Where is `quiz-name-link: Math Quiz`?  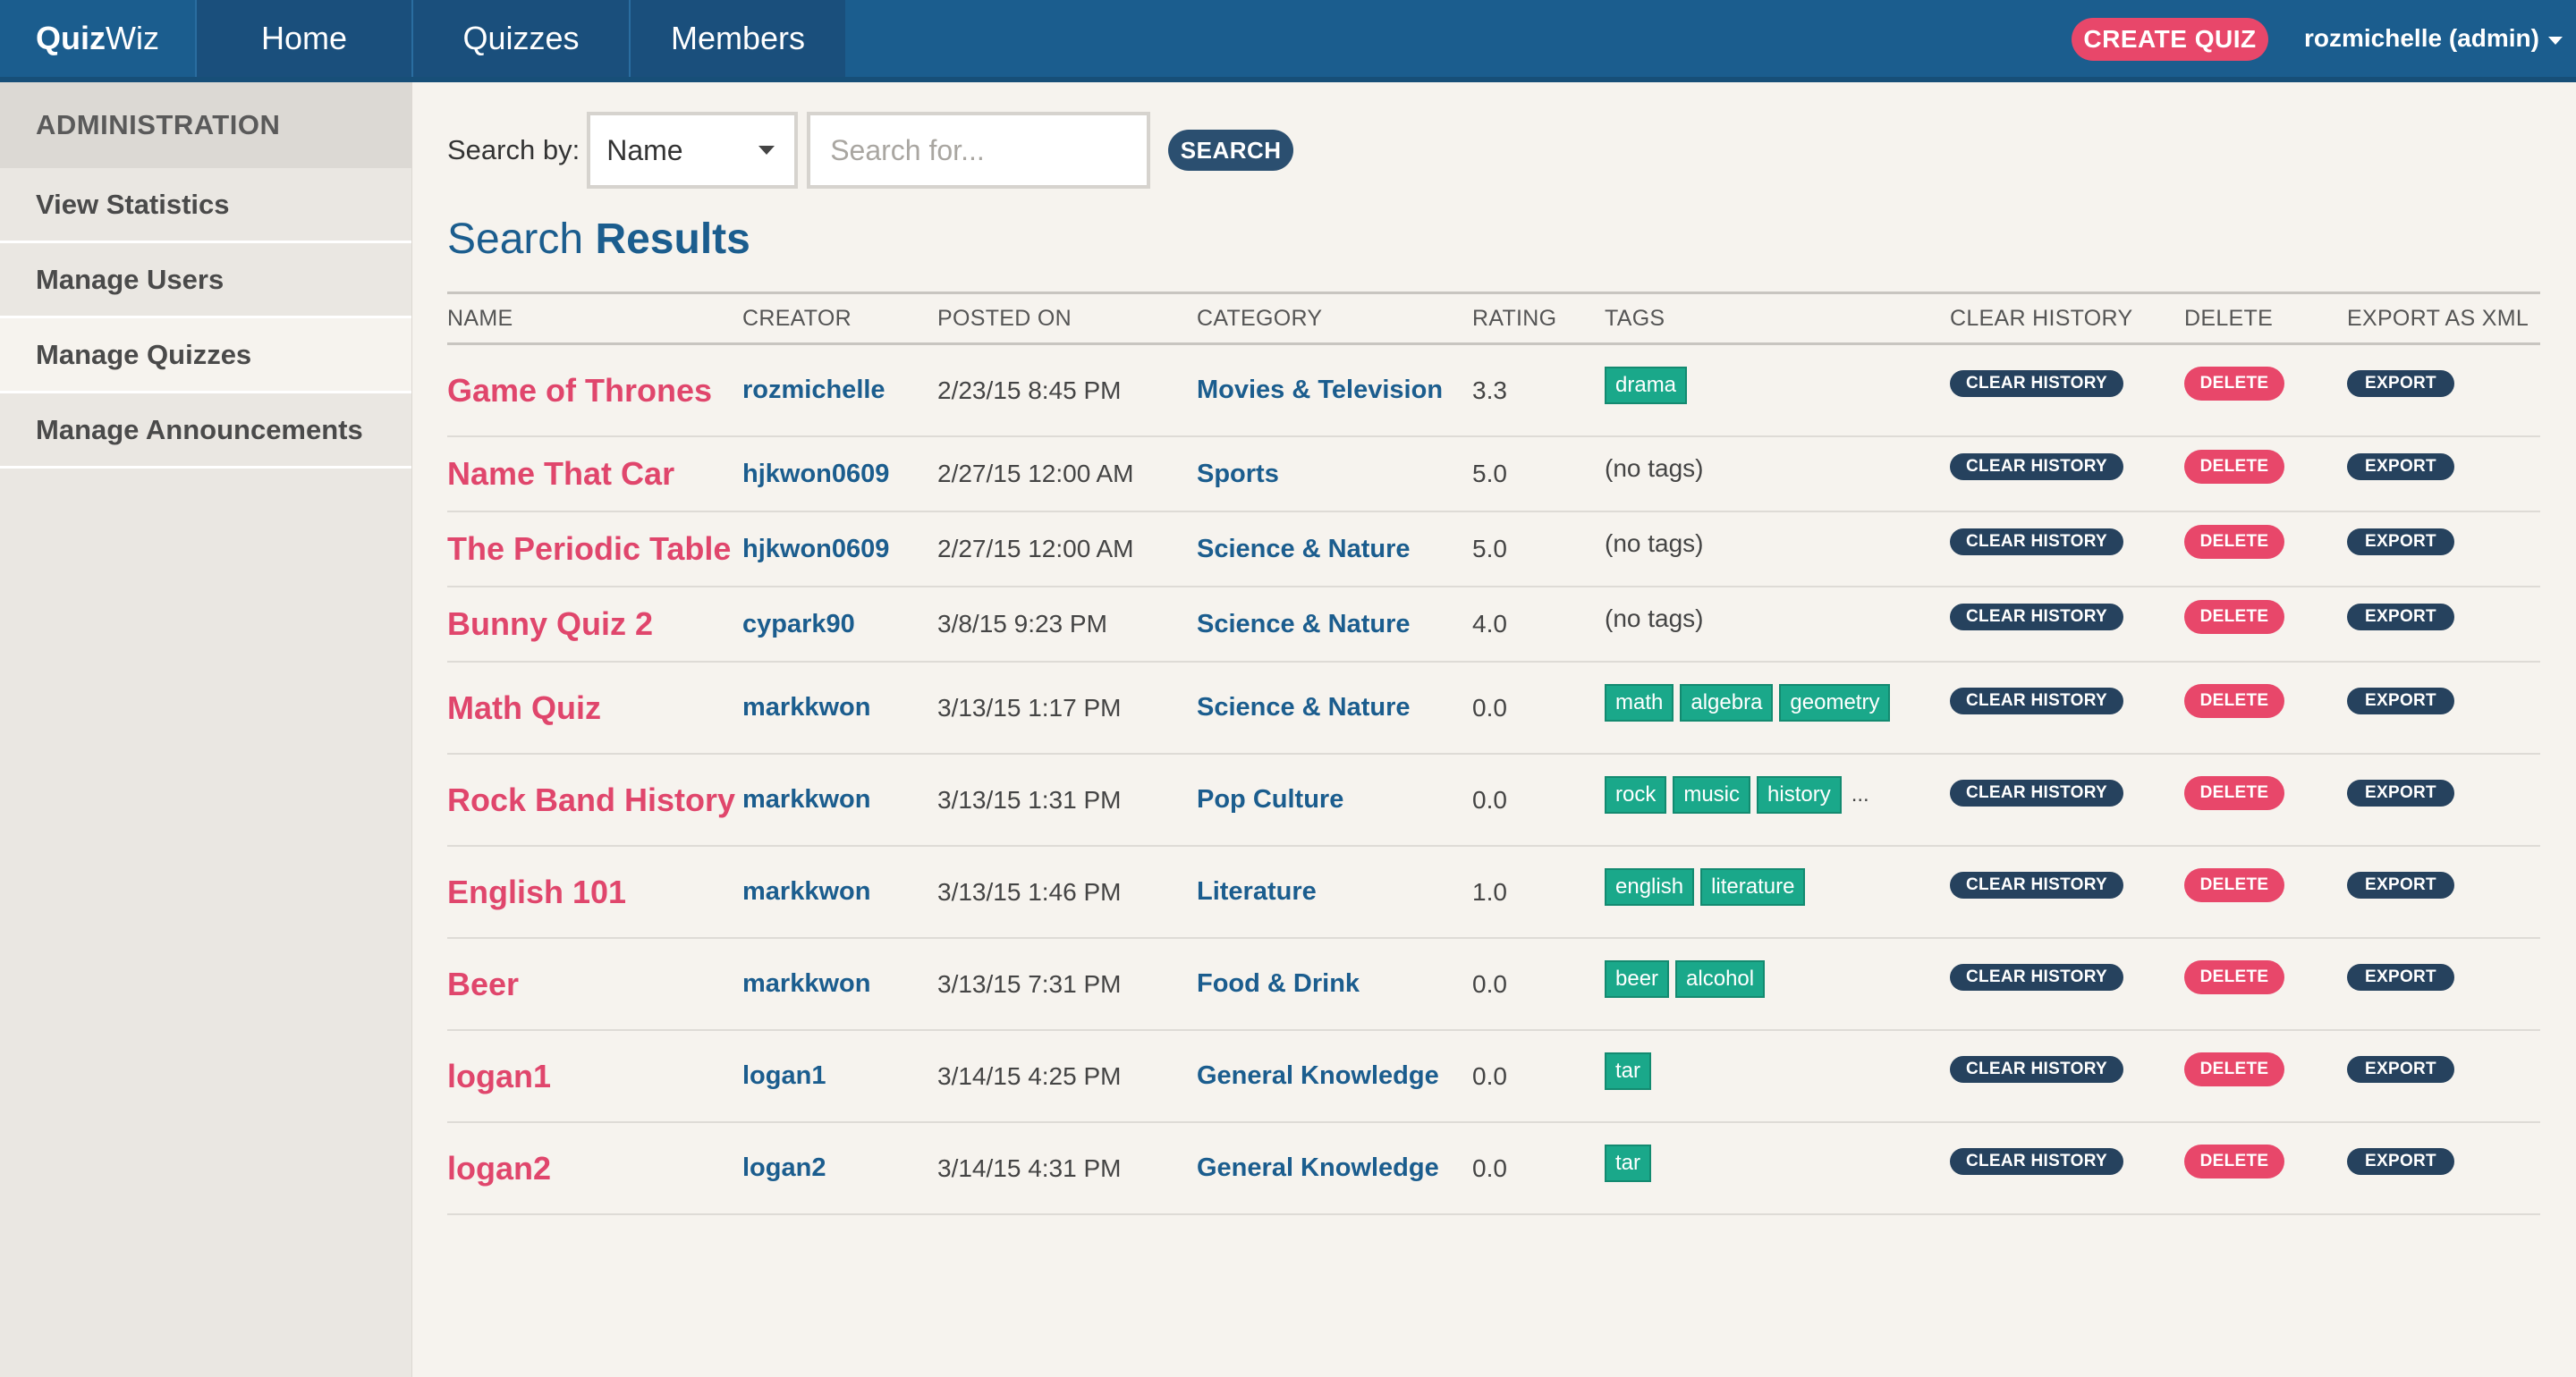
quiz-name-link: Math Quiz is located at coordinates (524, 707).